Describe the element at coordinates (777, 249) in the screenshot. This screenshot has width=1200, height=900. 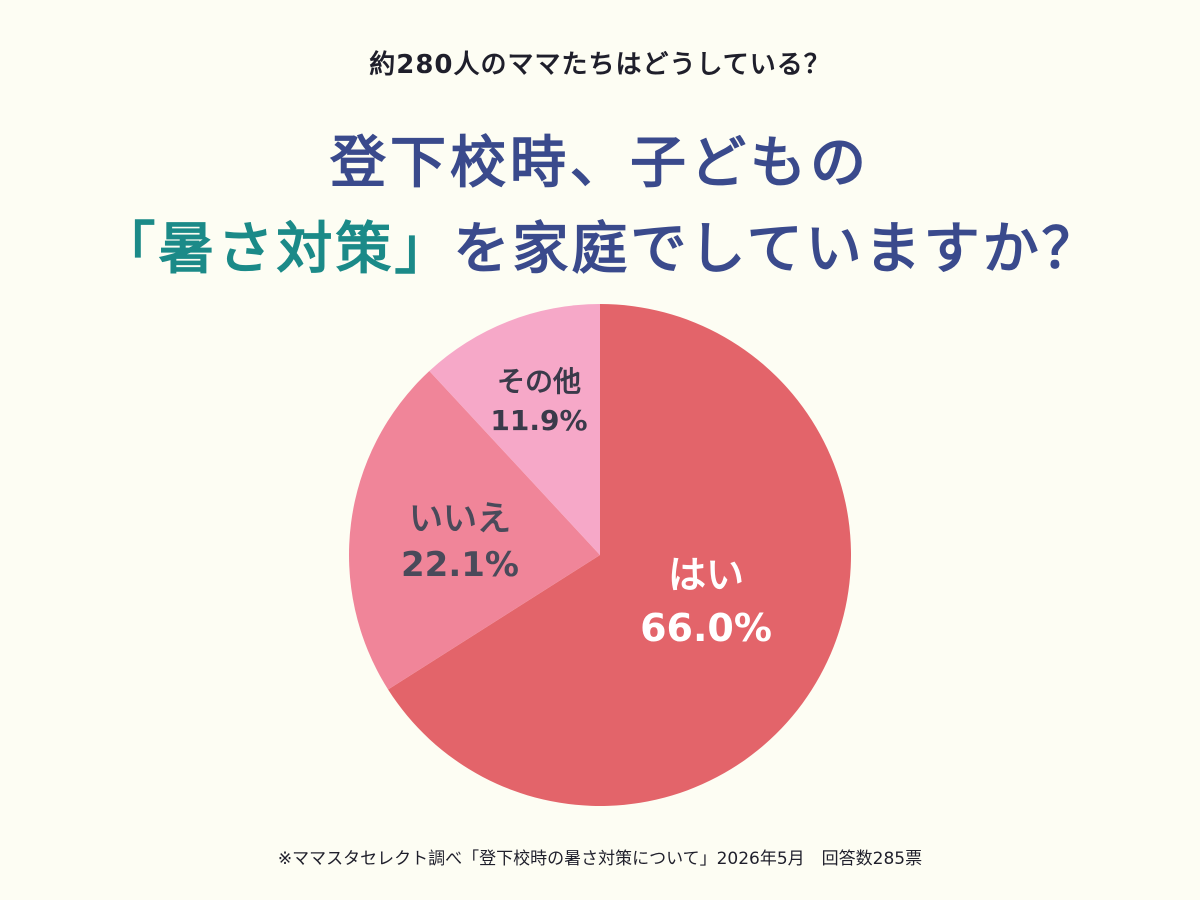
I see `chart-title-rest: を家庭でしていますか？` at that location.